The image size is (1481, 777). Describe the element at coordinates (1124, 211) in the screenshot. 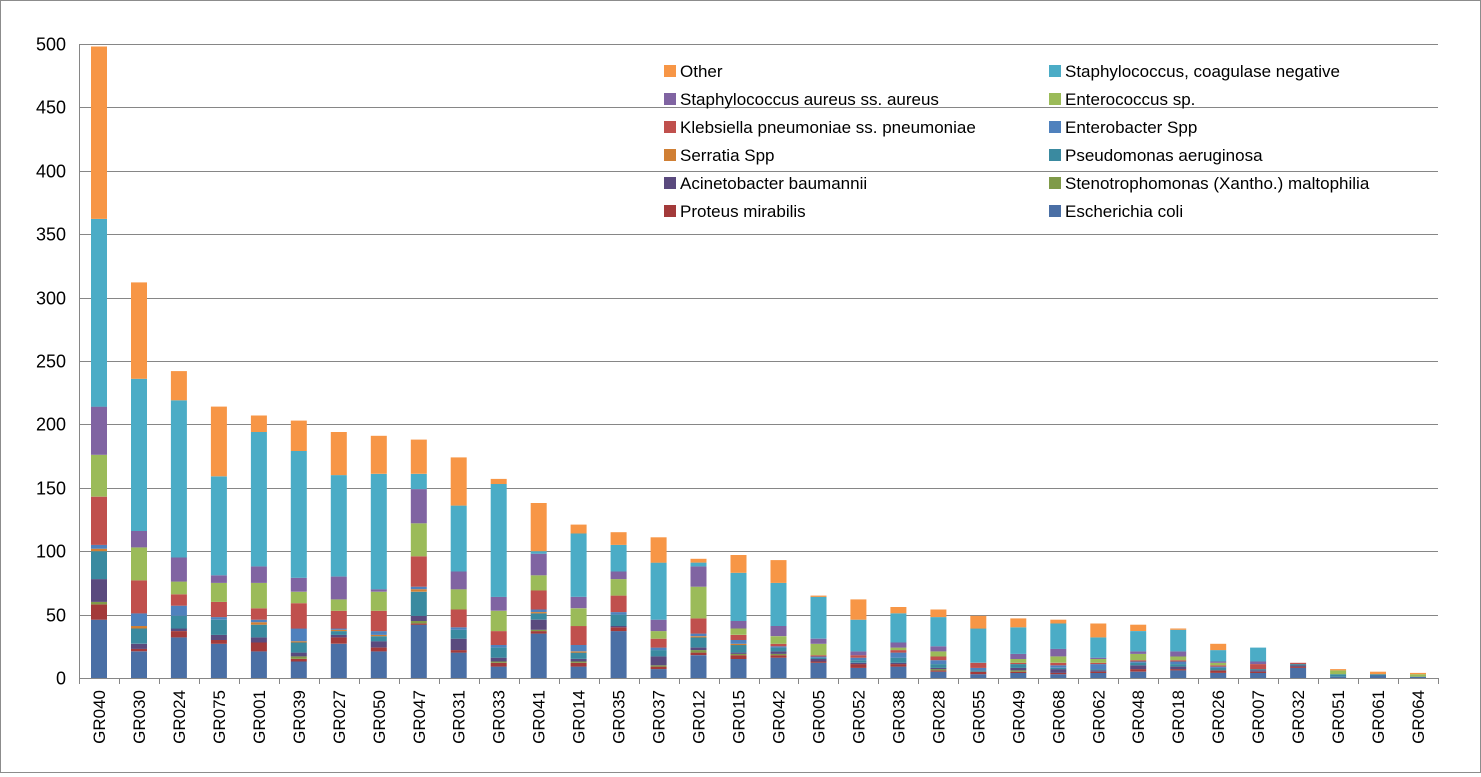

I see `legend-label: Escherichia coli` at that location.